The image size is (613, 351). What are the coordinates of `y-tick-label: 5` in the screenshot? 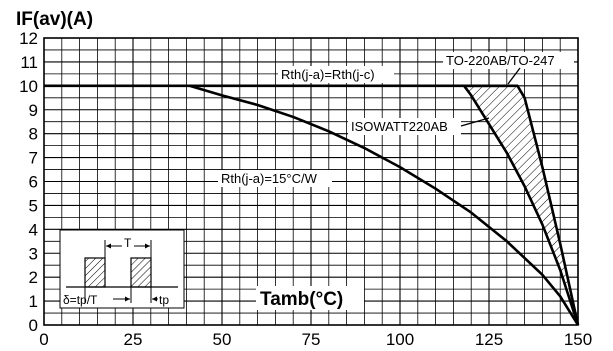 It's located at (33, 205).